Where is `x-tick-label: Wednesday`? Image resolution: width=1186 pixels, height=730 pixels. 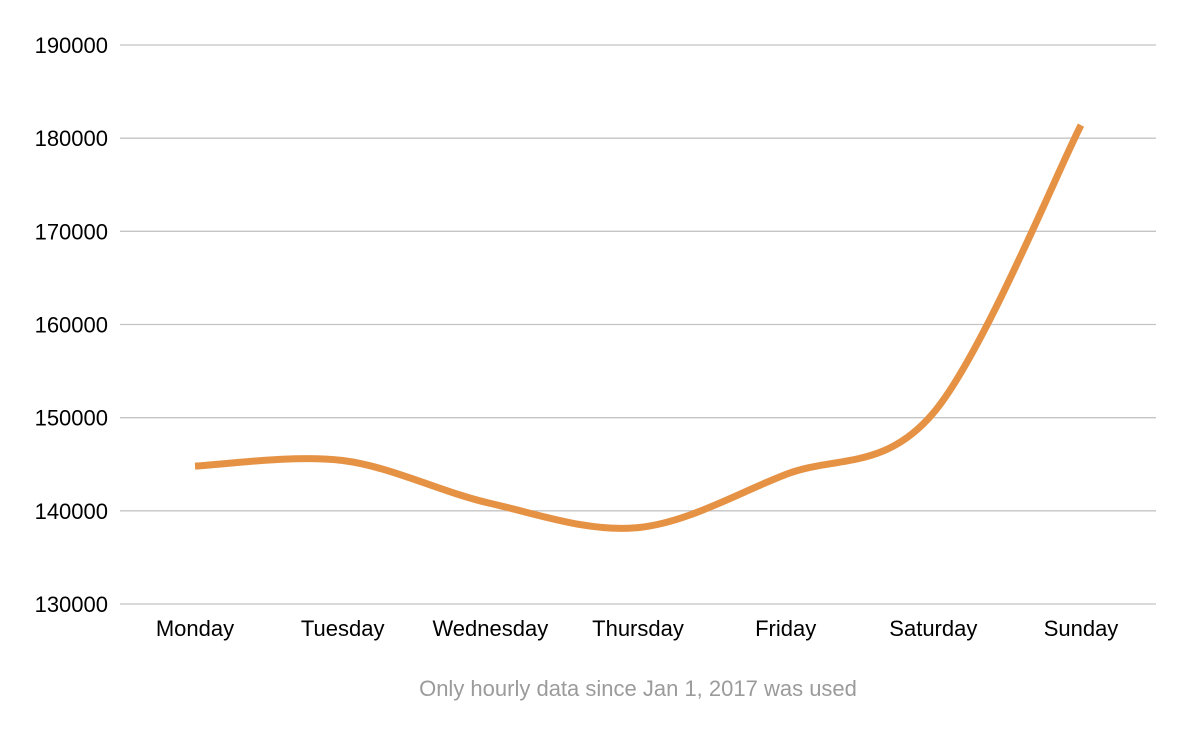
x-tick-label: Wednesday is located at coordinates (490, 628).